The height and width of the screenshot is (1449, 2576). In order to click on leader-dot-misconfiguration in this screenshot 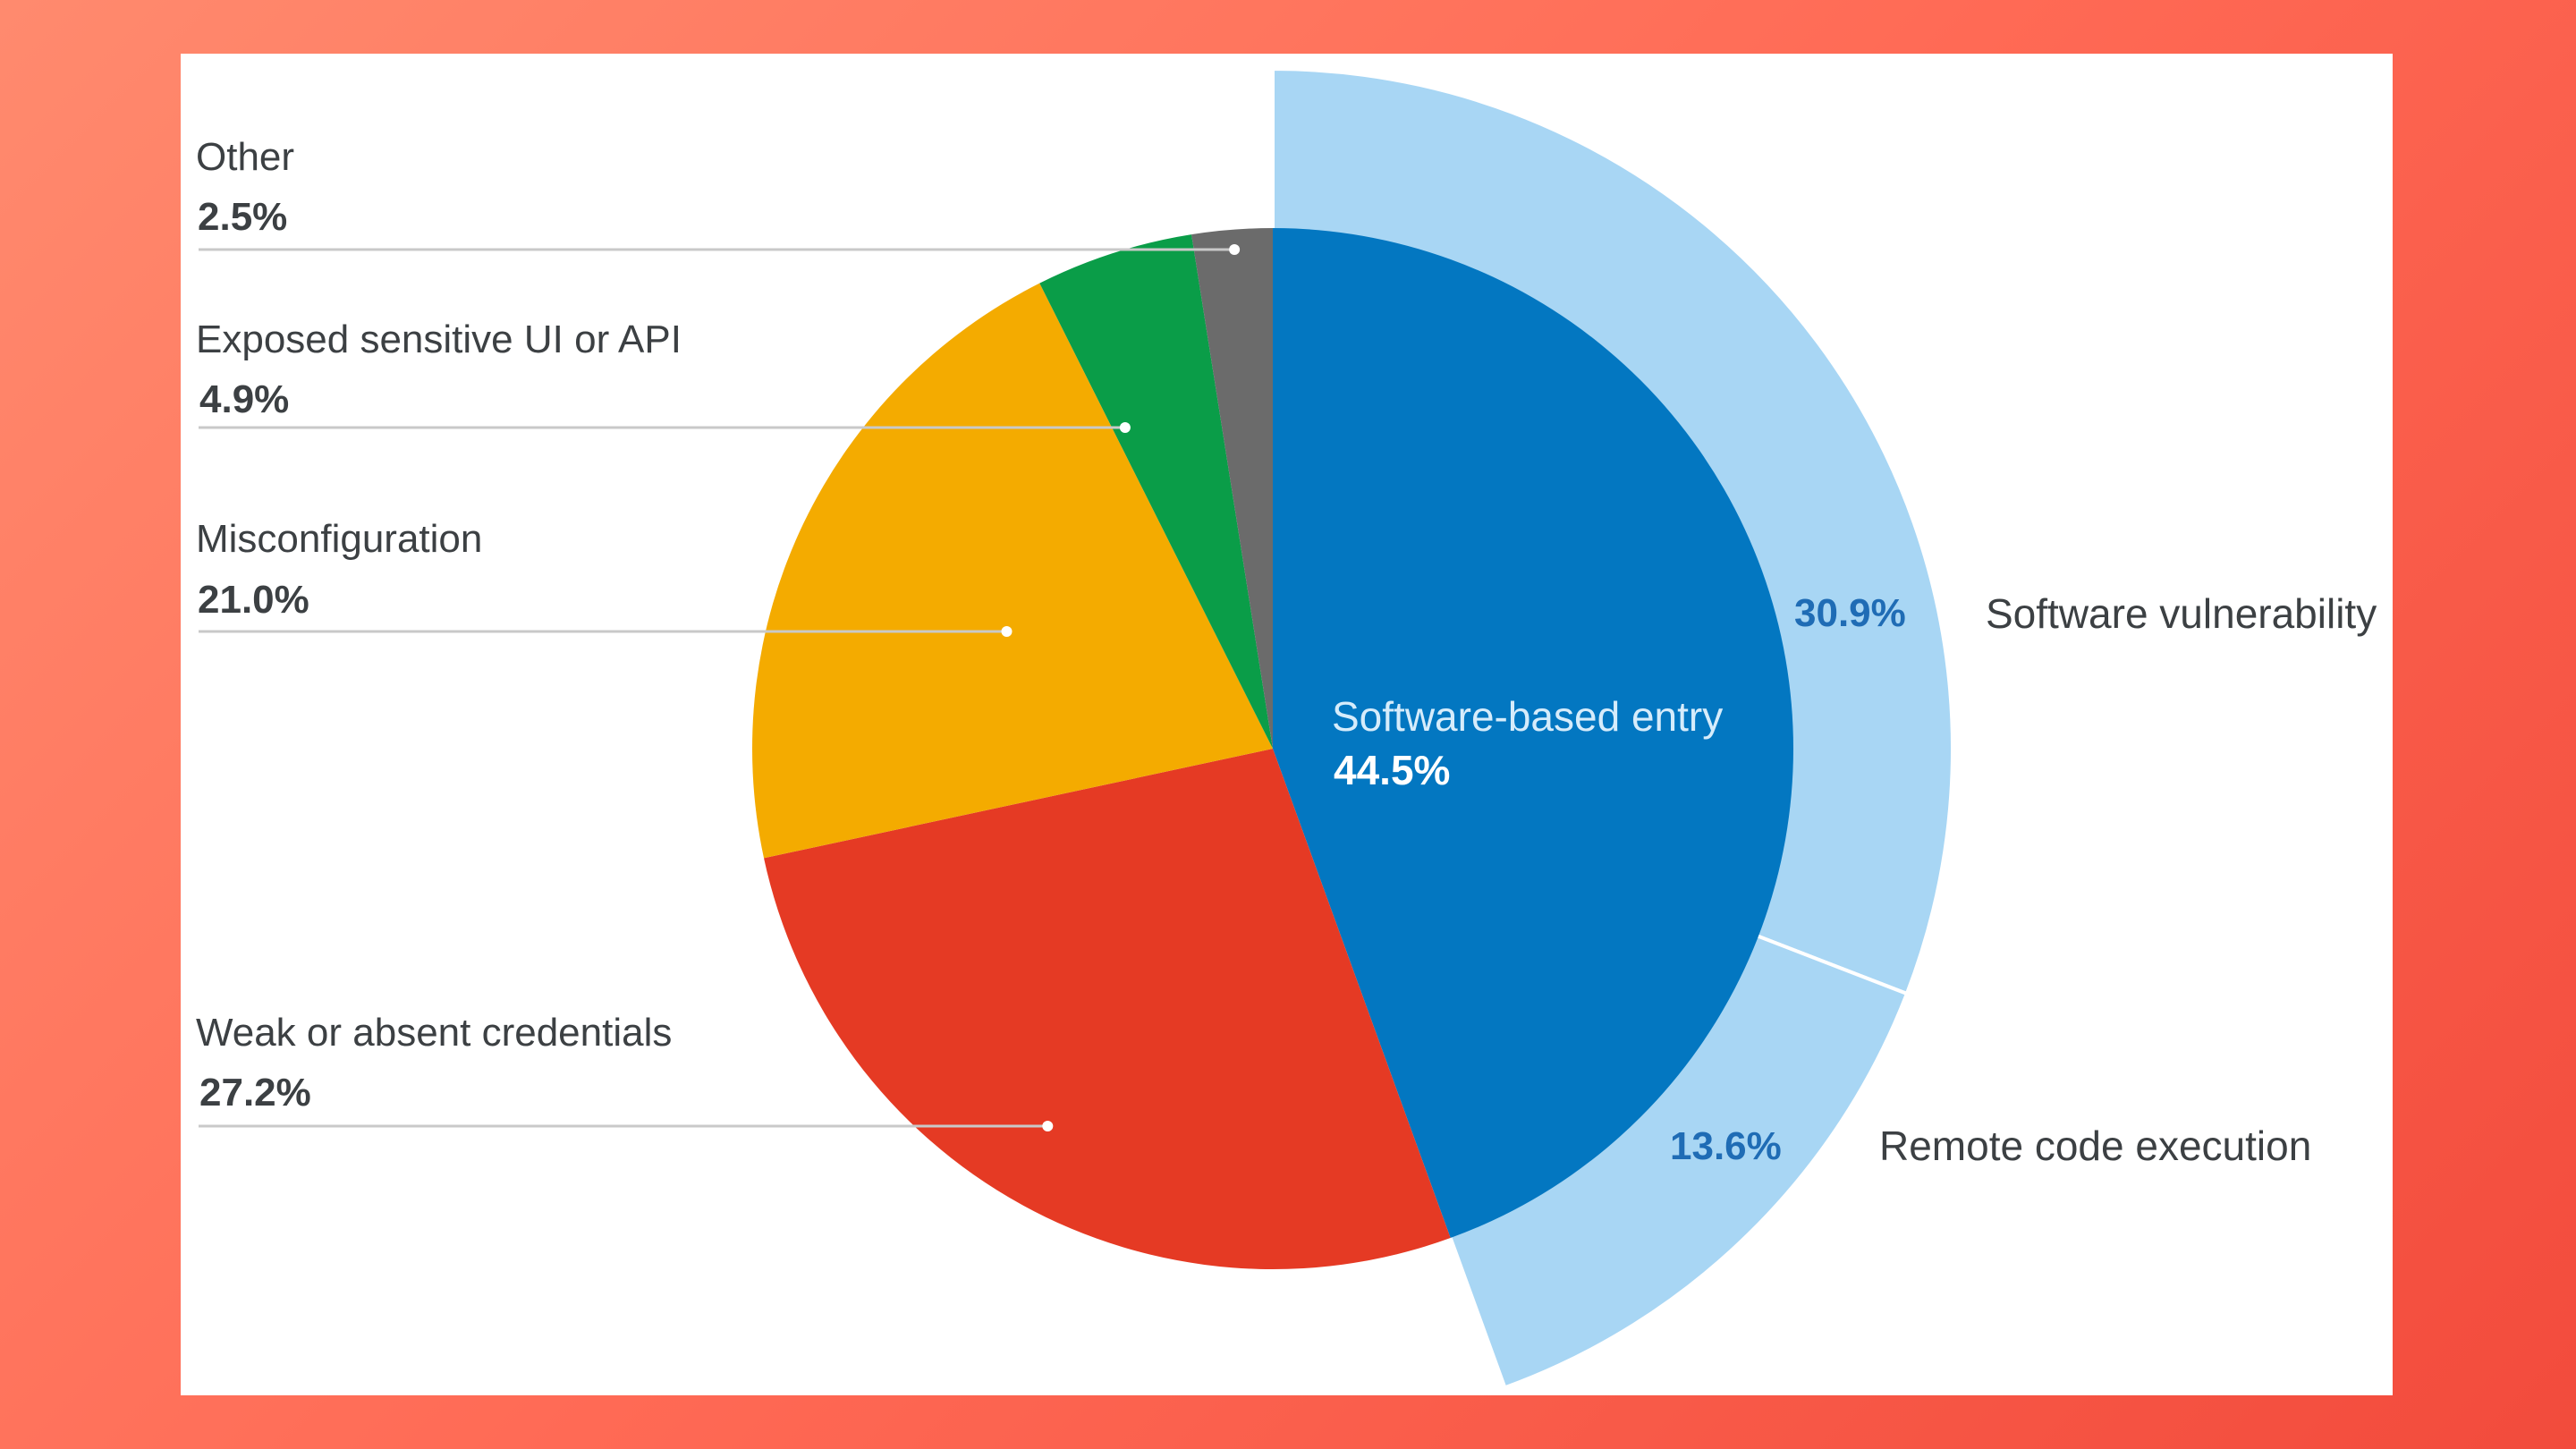, I will do `click(1007, 631)`.